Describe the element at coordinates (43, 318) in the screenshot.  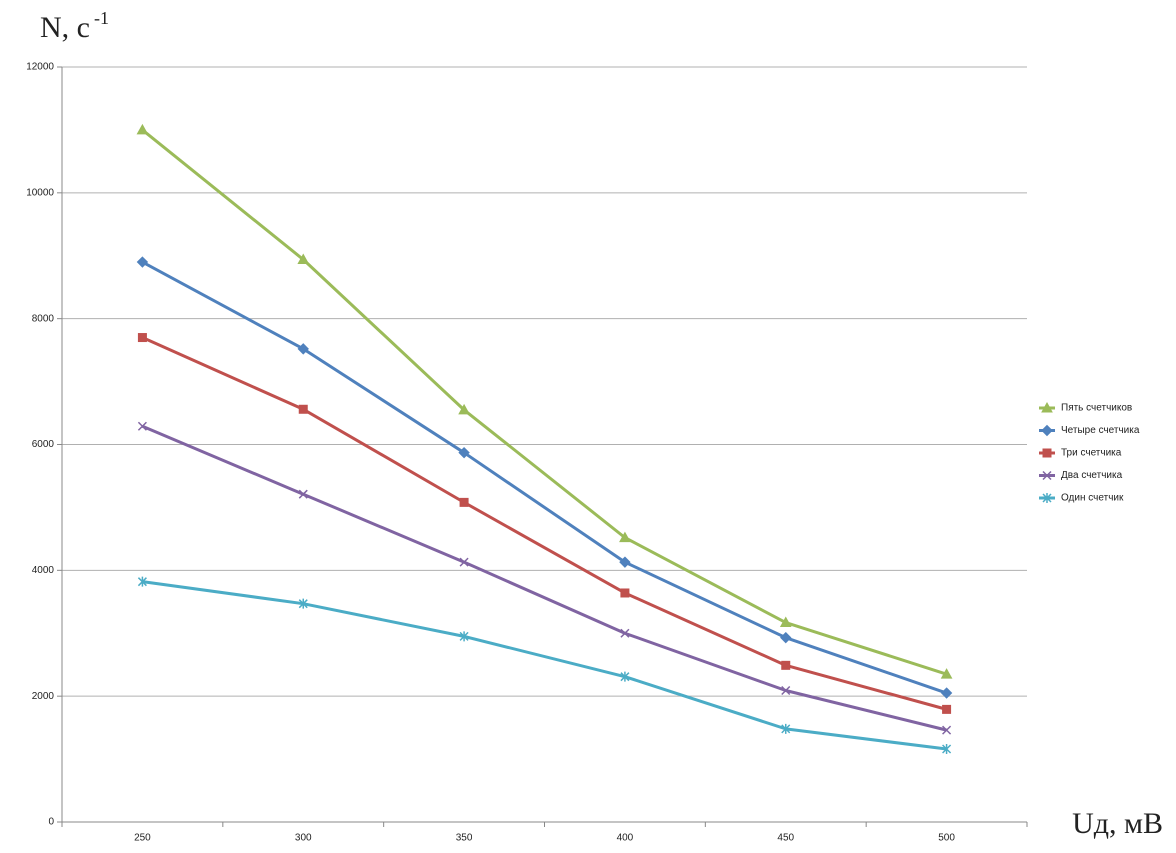
I see `y-tick-label: 8000` at that location.